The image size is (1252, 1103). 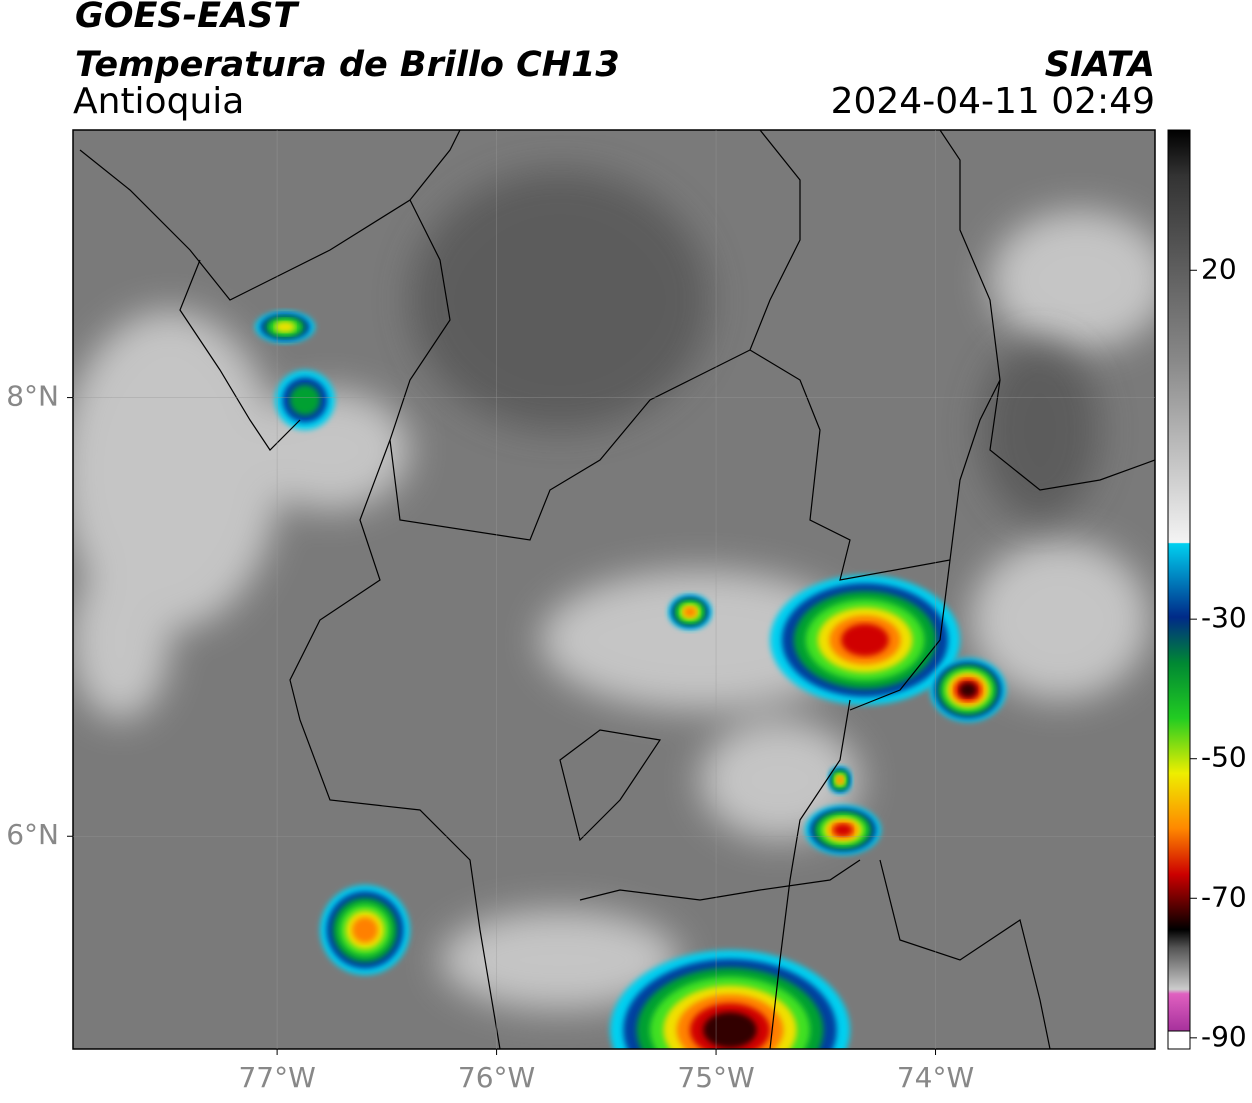 I want to click on title: GOES-EAST, so click(x=187, y=18).